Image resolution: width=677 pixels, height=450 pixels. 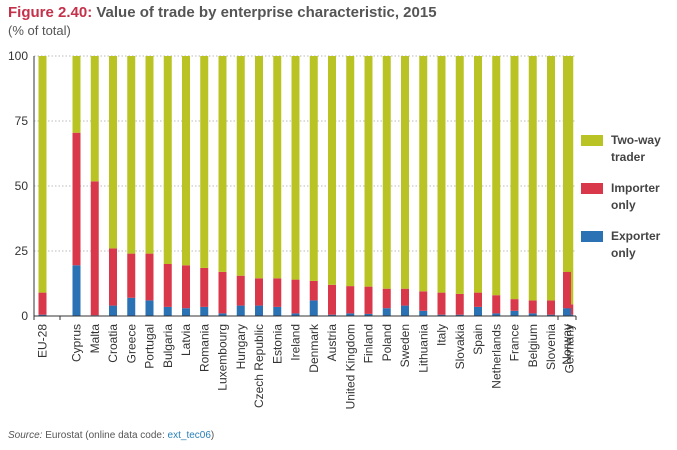 I want to click on legend-swatch-exporter, so click(x=592, y=236).